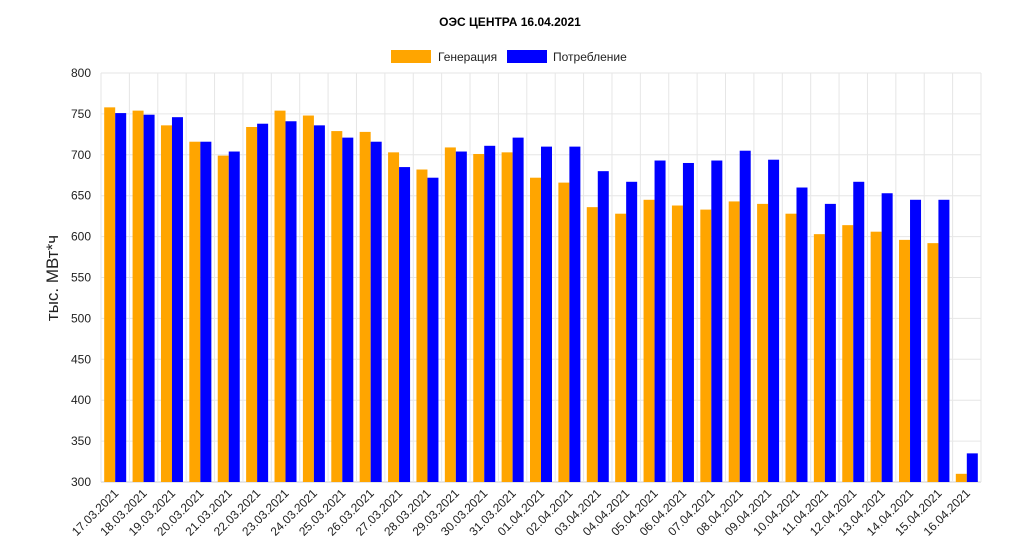 The width and height of the screenshot is (1013, 556). Describe the element at coordinates (590, 57) in the screenshot. I see `legend-label: Потребление` at that location.